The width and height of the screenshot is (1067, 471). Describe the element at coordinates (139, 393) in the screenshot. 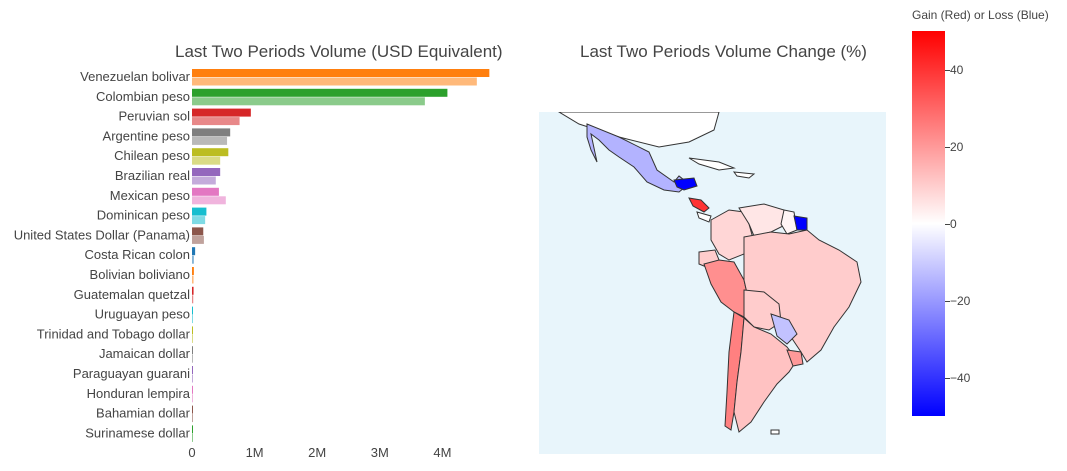

I see `y-tick-label: Honduran lempira` at that location.